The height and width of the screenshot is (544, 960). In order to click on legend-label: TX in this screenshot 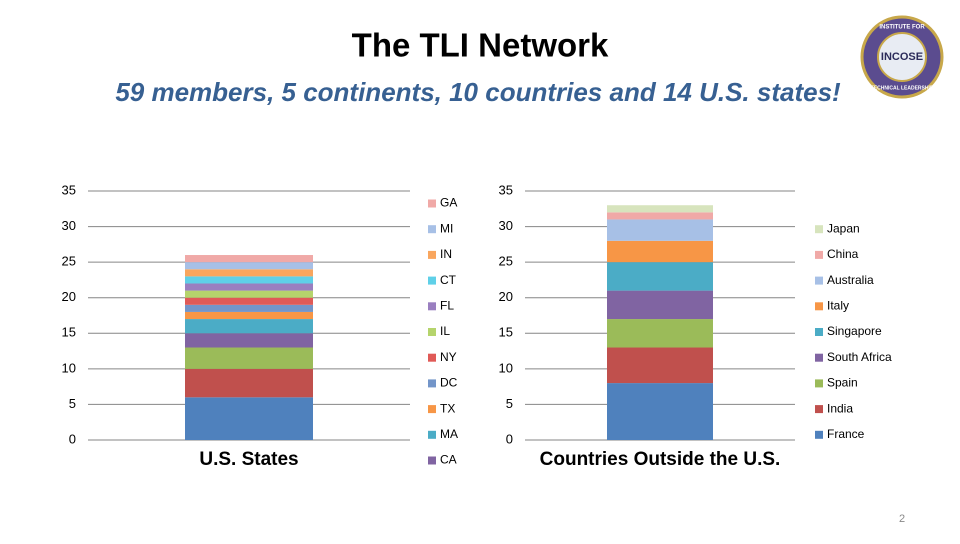, I will do `click(447, 408)`.